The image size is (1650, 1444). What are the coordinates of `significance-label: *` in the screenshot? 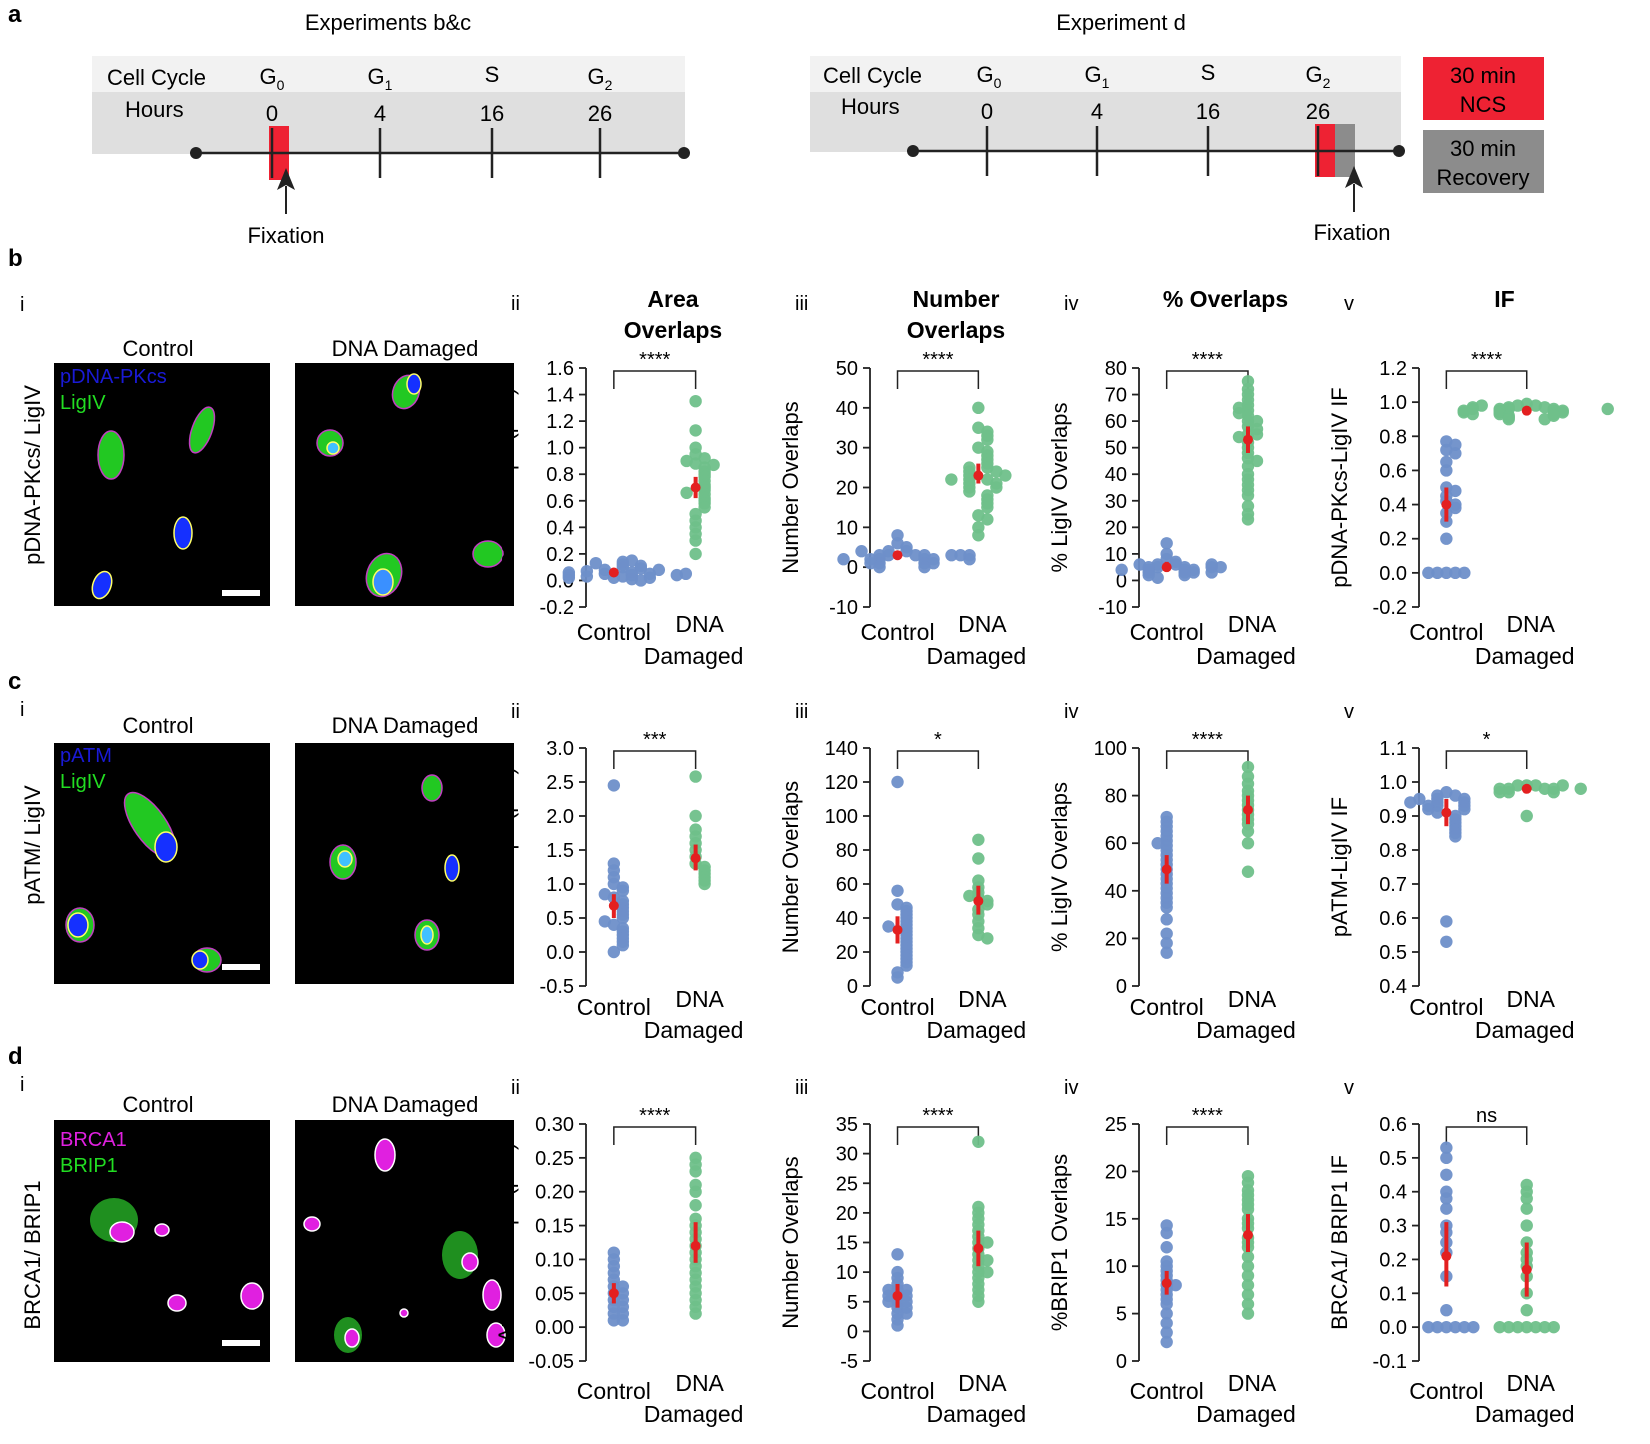 It's located at (1487, 740).